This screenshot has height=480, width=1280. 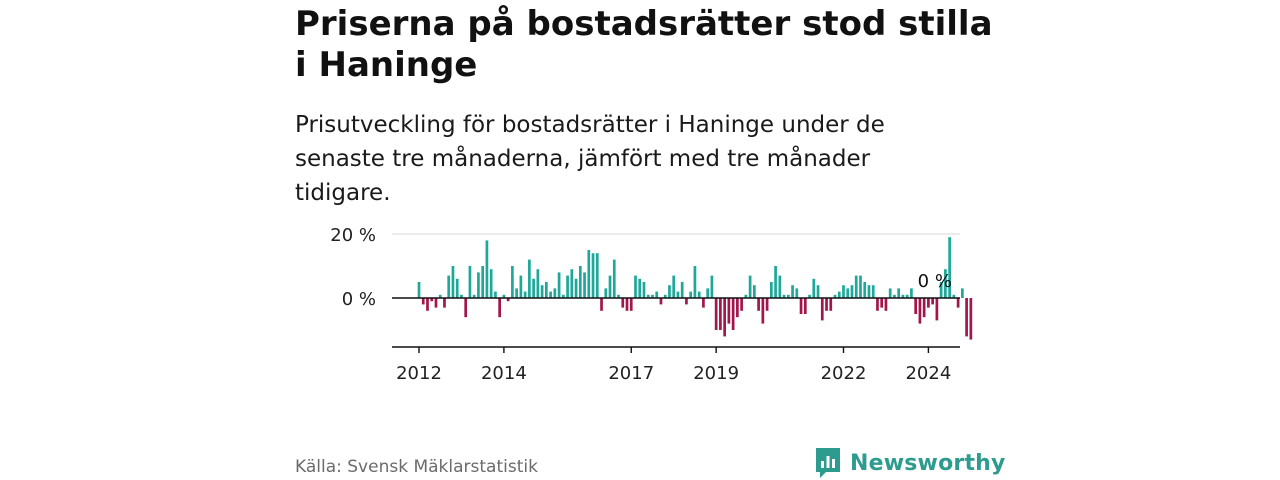 I want to click on brand-logo: Newsworthy, so click(x=910, y=463).